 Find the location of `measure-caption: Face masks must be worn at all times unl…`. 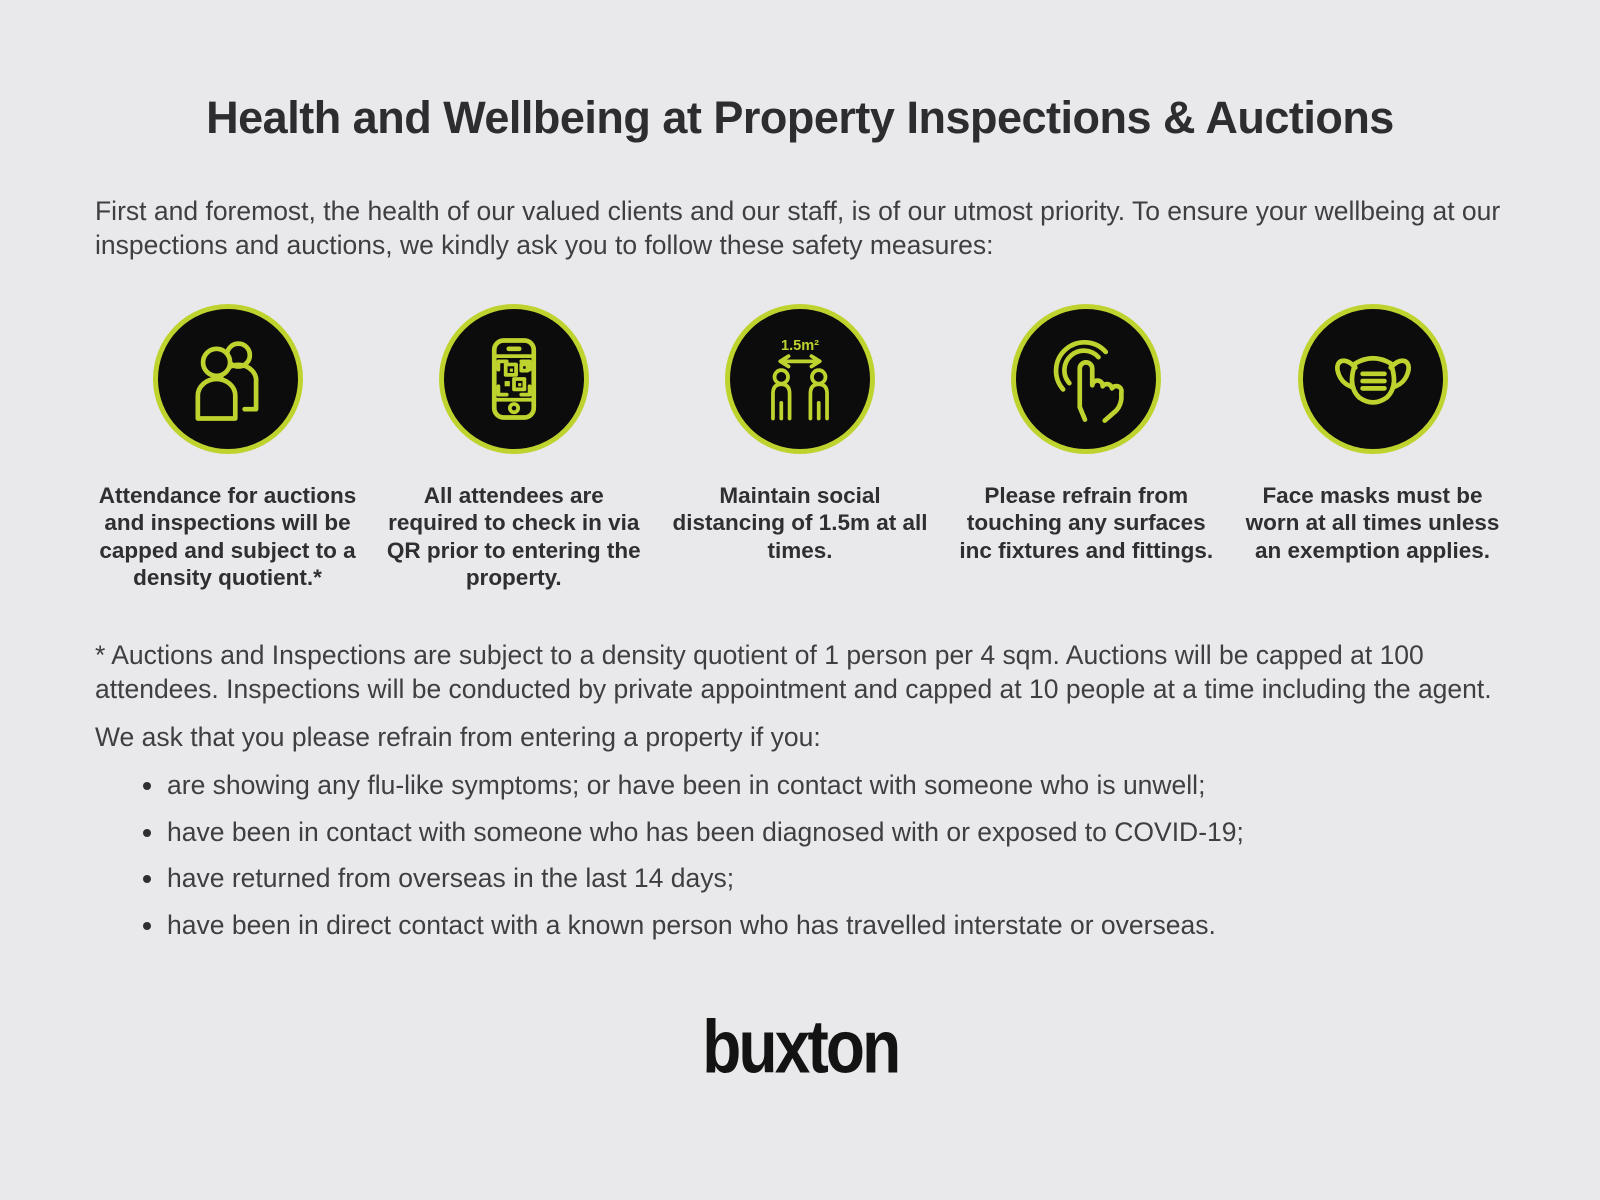

measure-caption: Face masks must be worn at all times unl… is located at coordinates (1372, 522).